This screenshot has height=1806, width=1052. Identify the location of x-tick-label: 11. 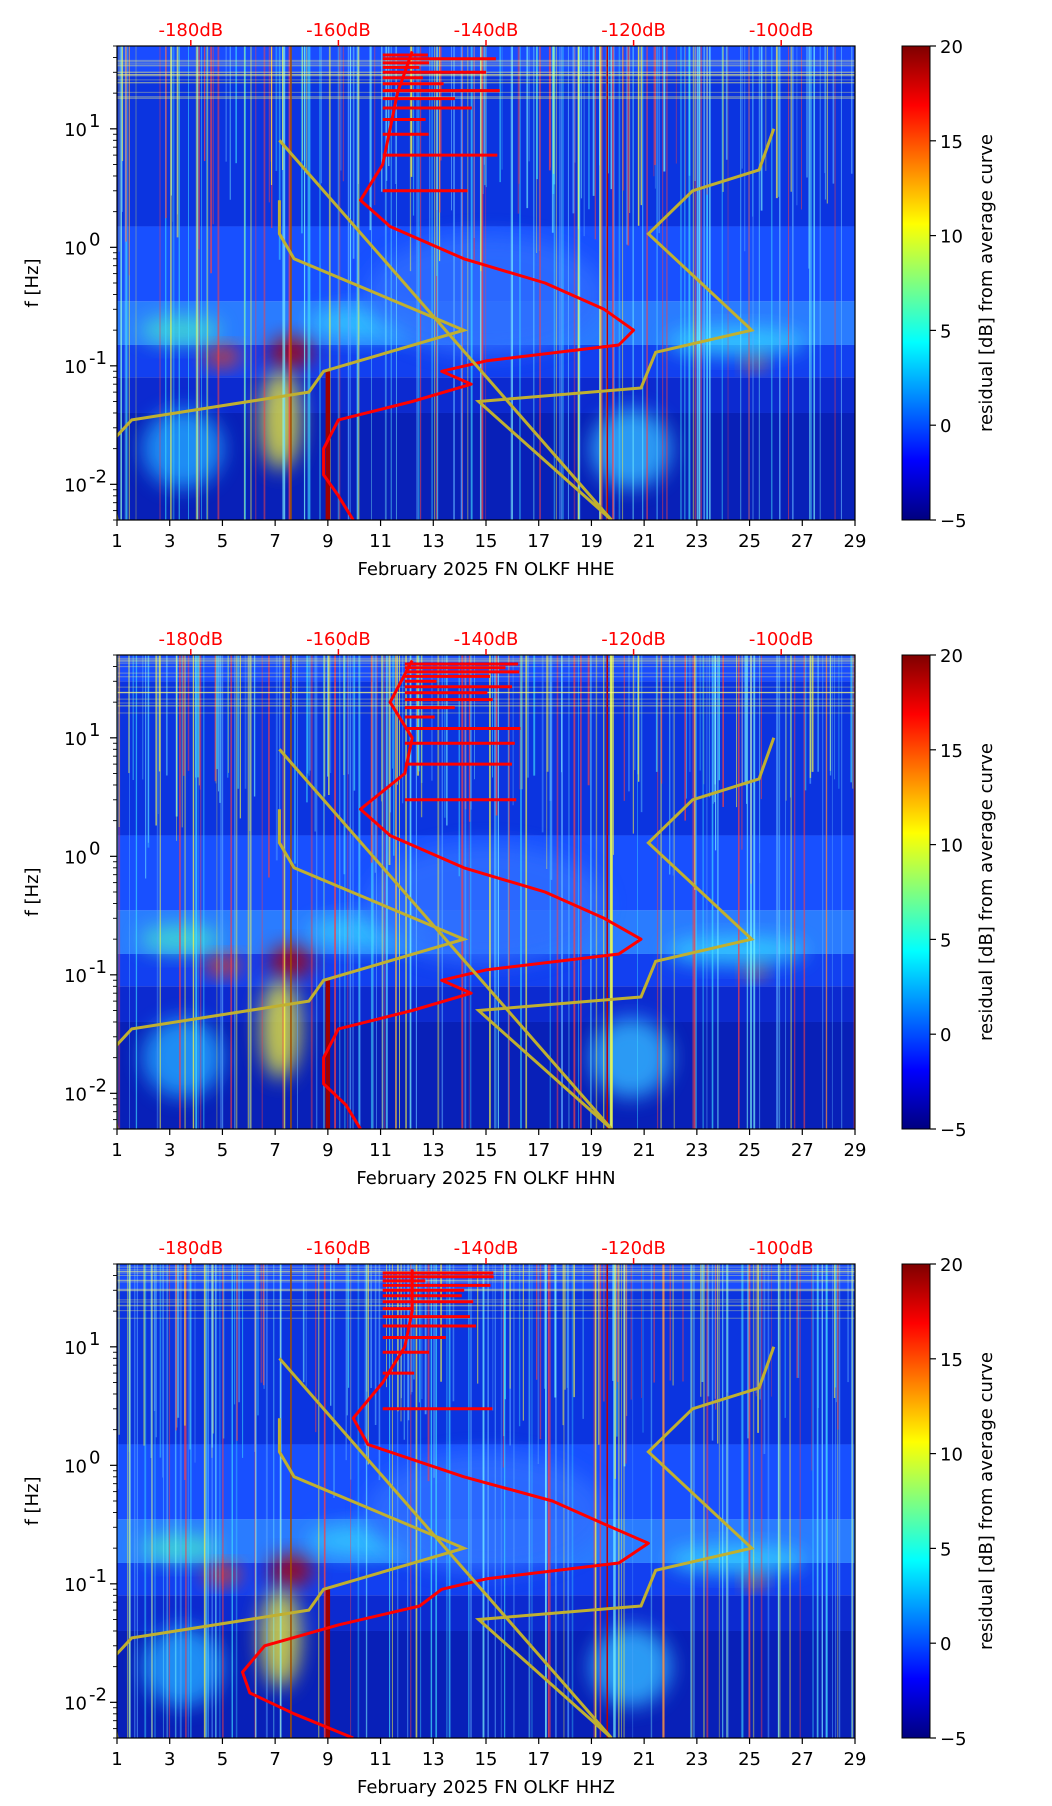
(380, 1150).